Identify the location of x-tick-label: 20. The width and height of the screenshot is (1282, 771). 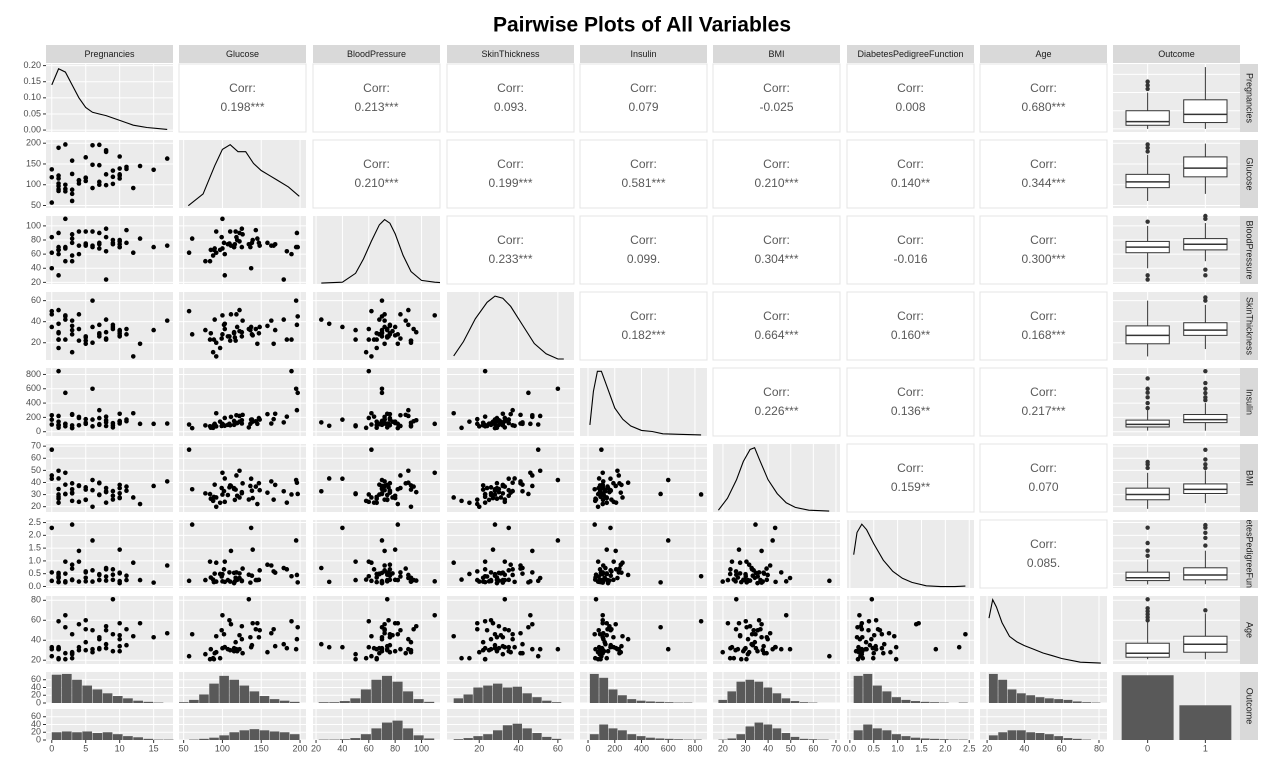
(316, 748).